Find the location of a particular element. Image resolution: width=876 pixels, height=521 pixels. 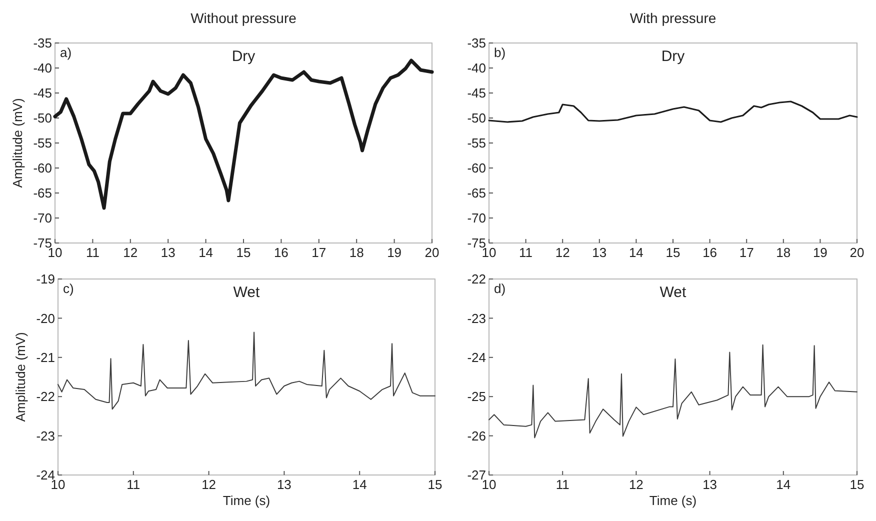

annotation: a) is located at coordinates (66, 52).